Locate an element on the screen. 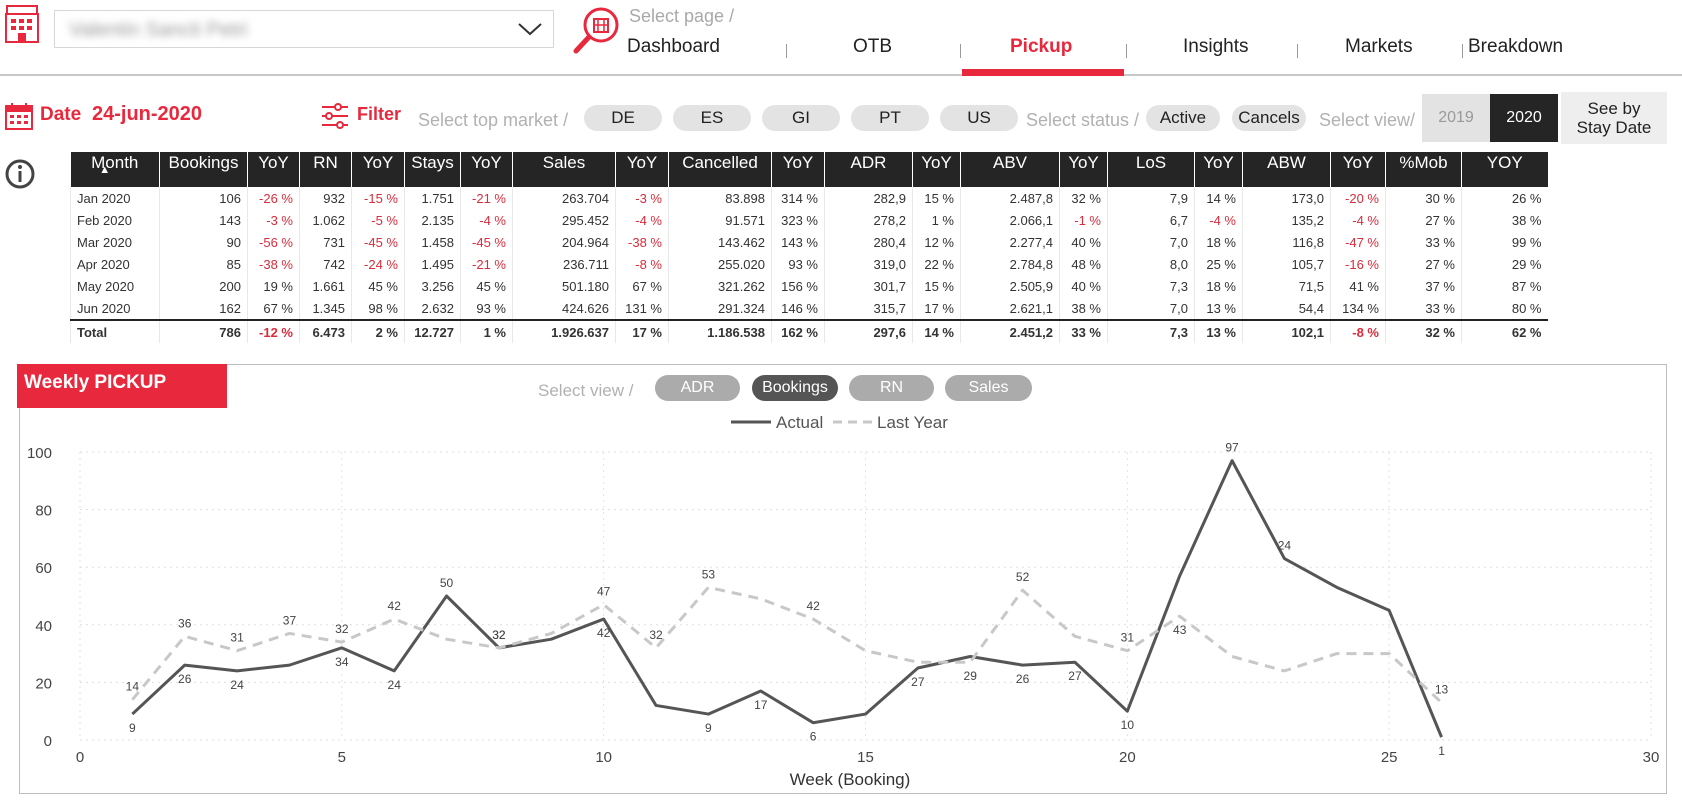  x-tick-label: 25 is located at coordinates (1389, 757).